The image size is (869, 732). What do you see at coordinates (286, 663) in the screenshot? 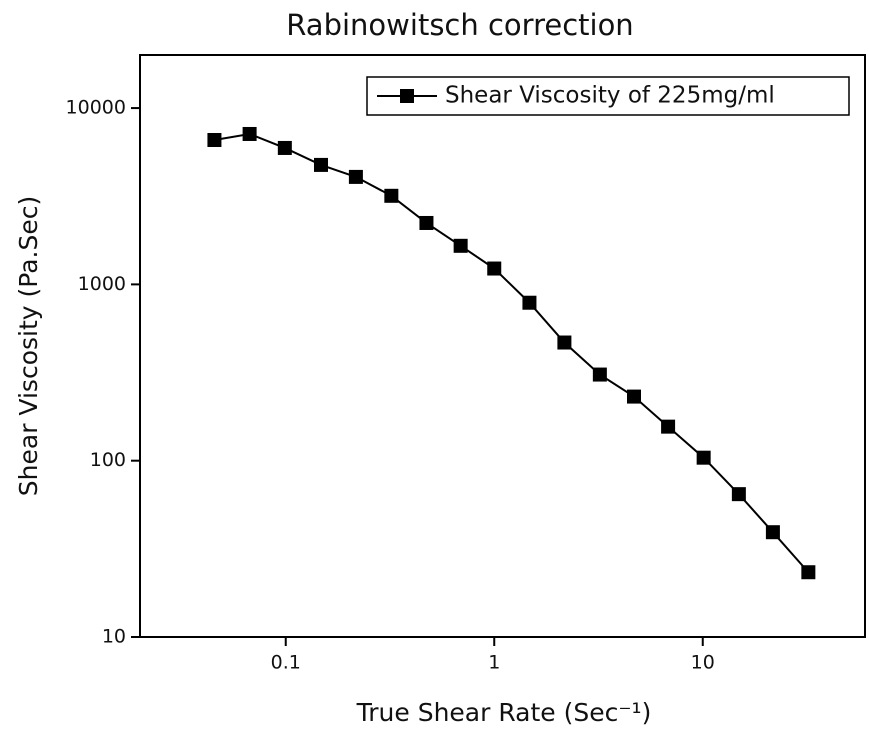
I see `x-tick-label: 0.1` at bounding box center [286, 663].